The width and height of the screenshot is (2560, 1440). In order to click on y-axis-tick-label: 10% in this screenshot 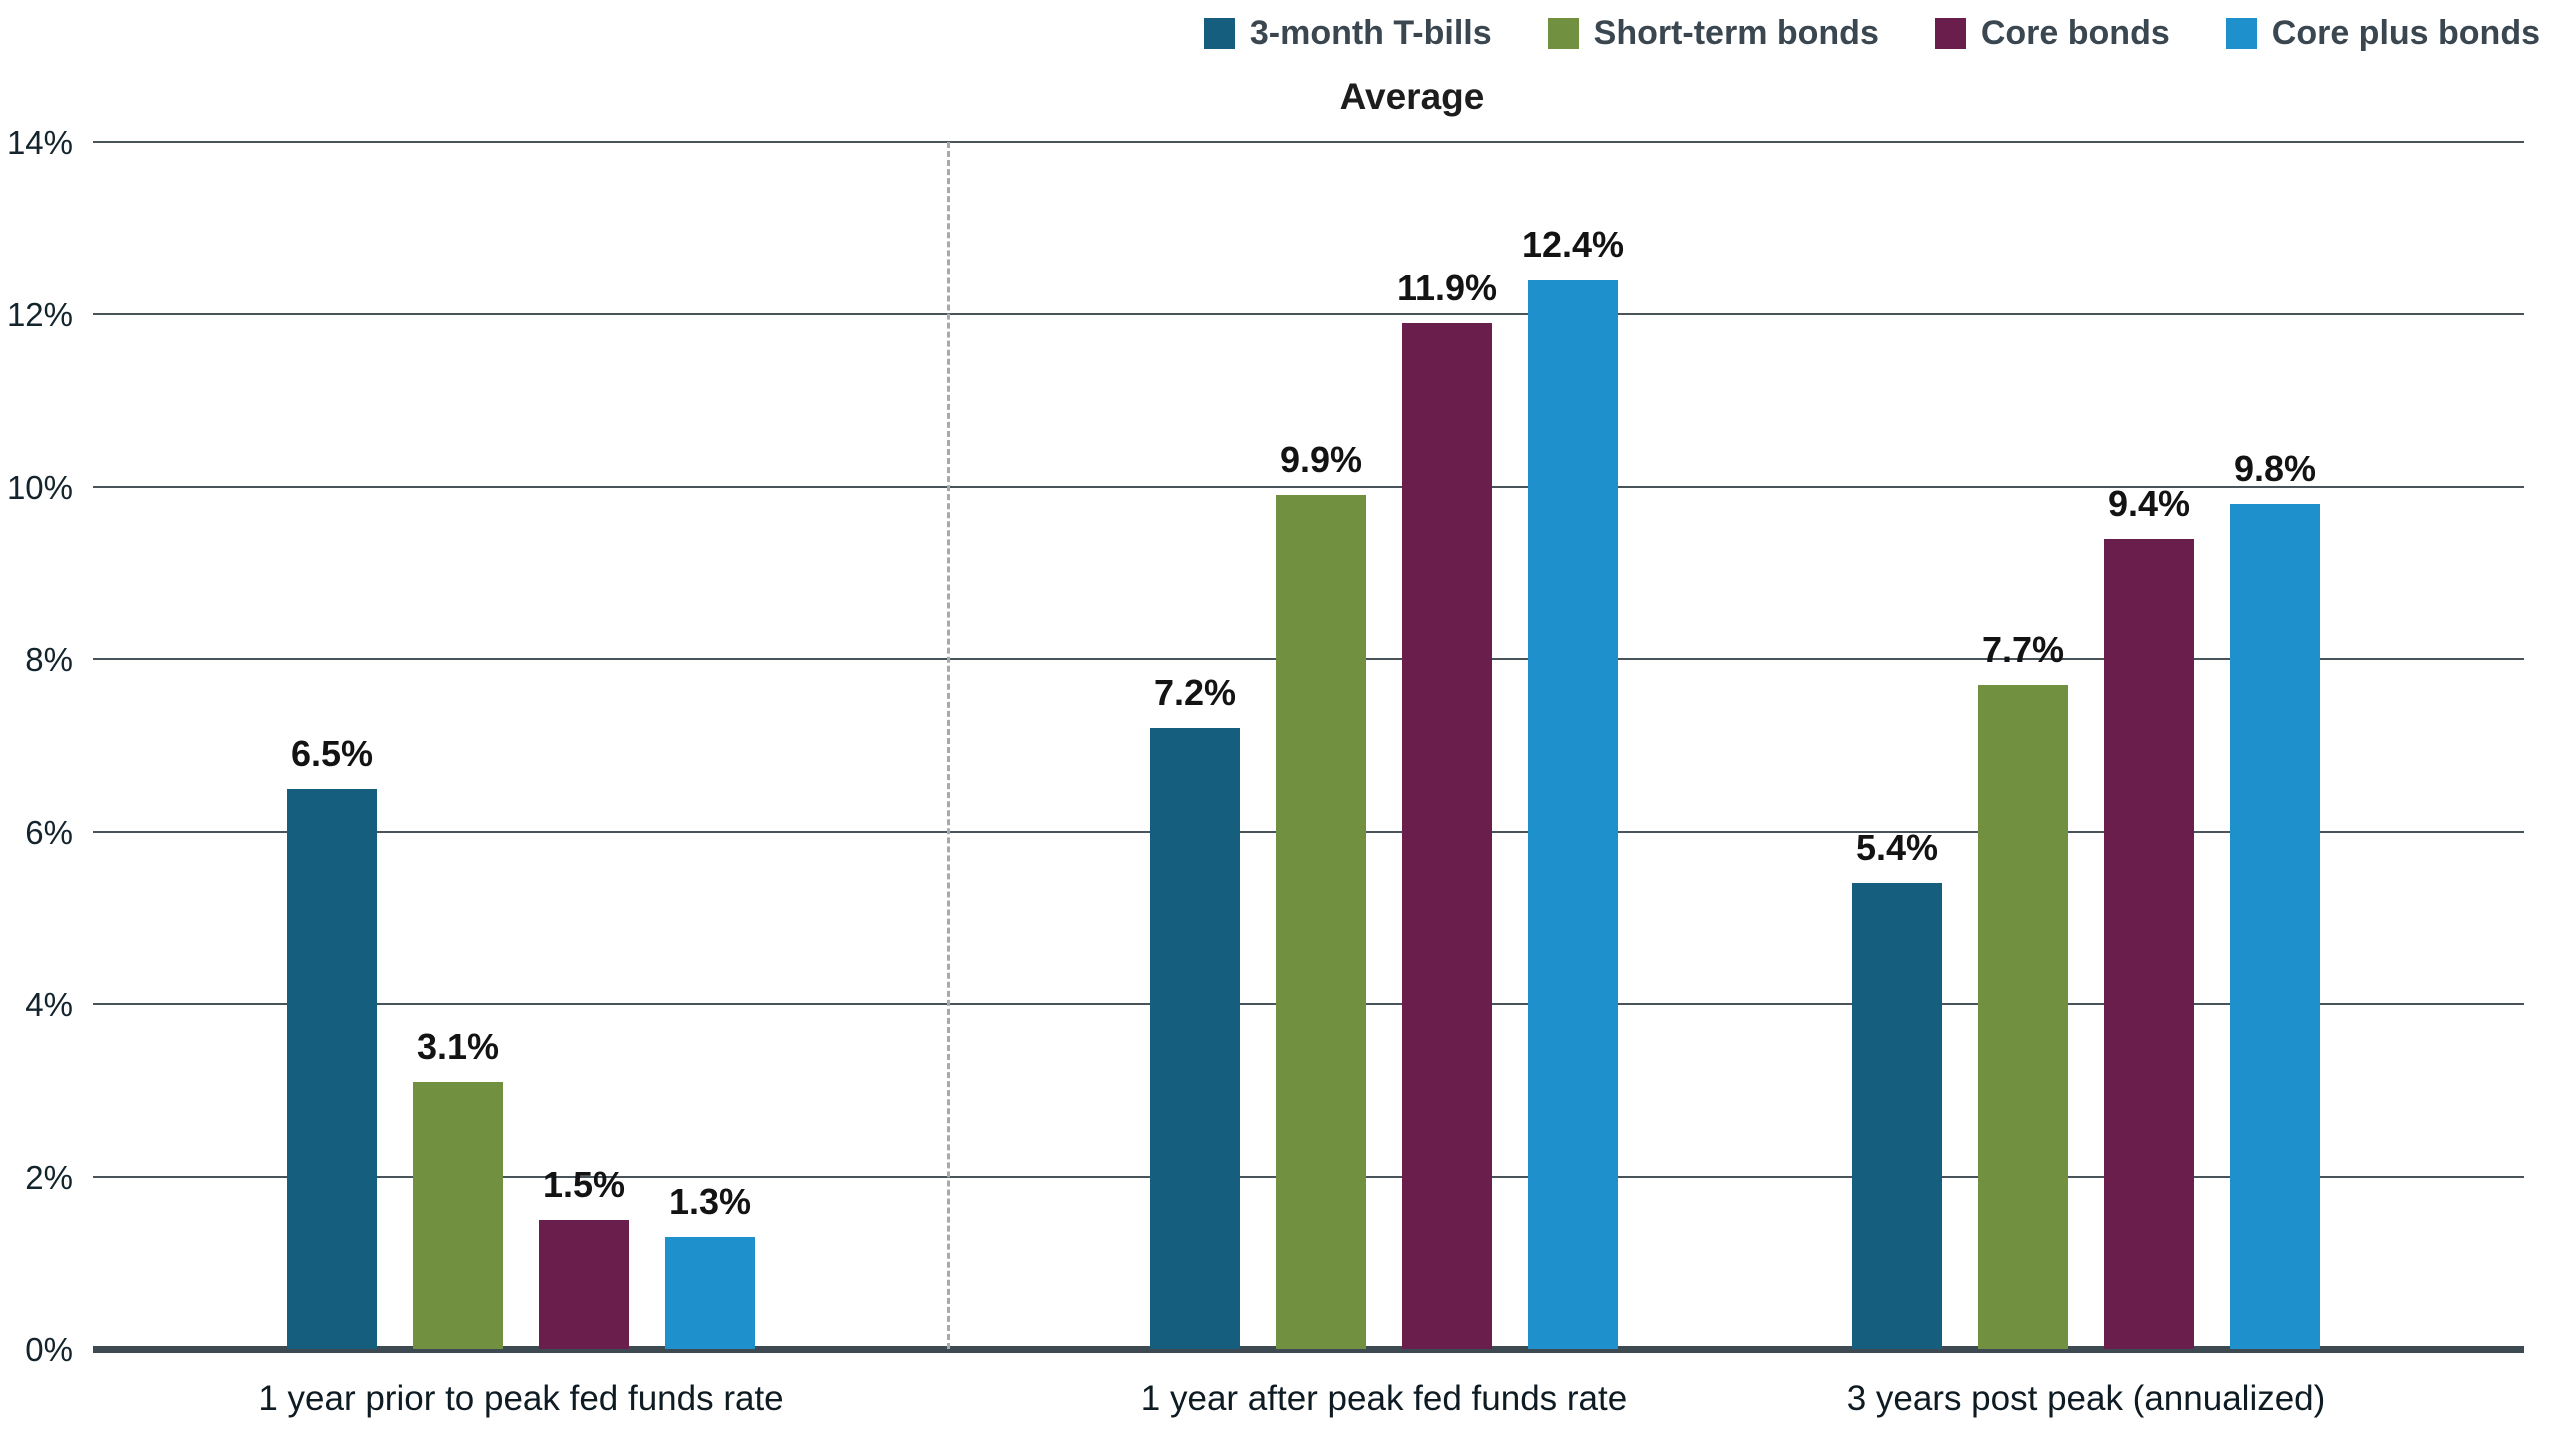, I will do `click(39, 487)`.